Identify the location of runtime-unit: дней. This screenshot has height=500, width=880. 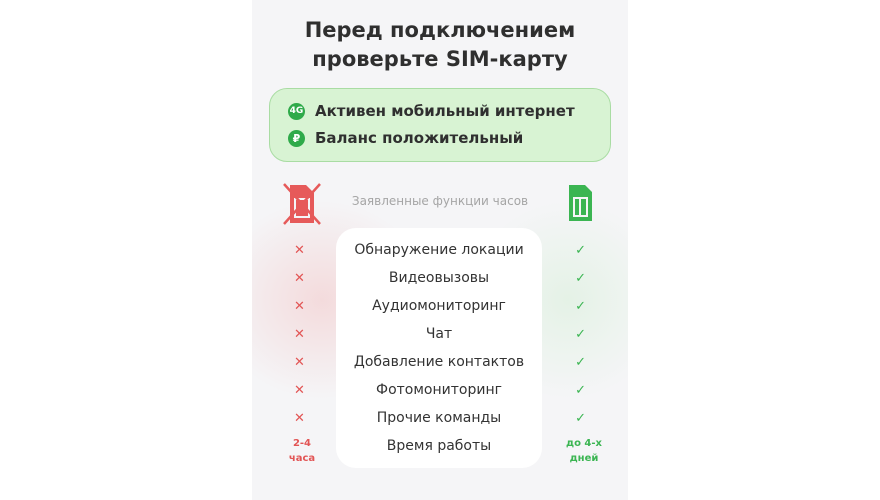
(584, 458).